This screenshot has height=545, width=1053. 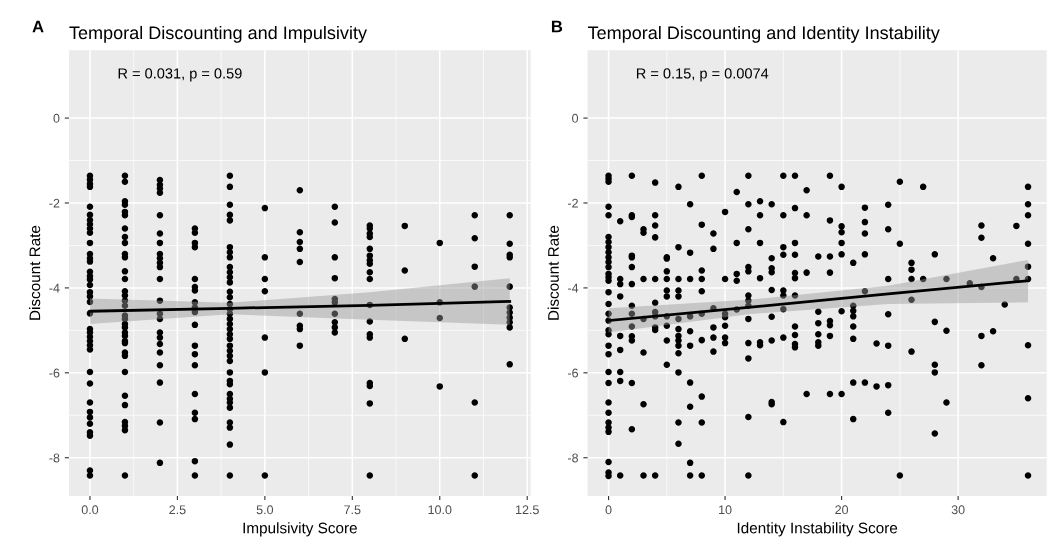 I want to click on x-tick-label: 10.0, so click(x=440, y=510).